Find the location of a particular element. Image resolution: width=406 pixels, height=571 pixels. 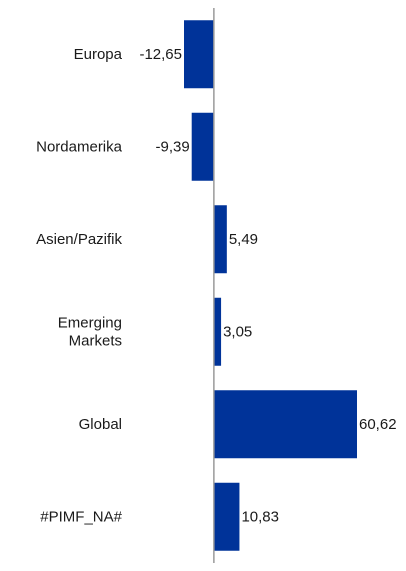

category-label-line: Nordamerika is located at coordinates (79, 146).